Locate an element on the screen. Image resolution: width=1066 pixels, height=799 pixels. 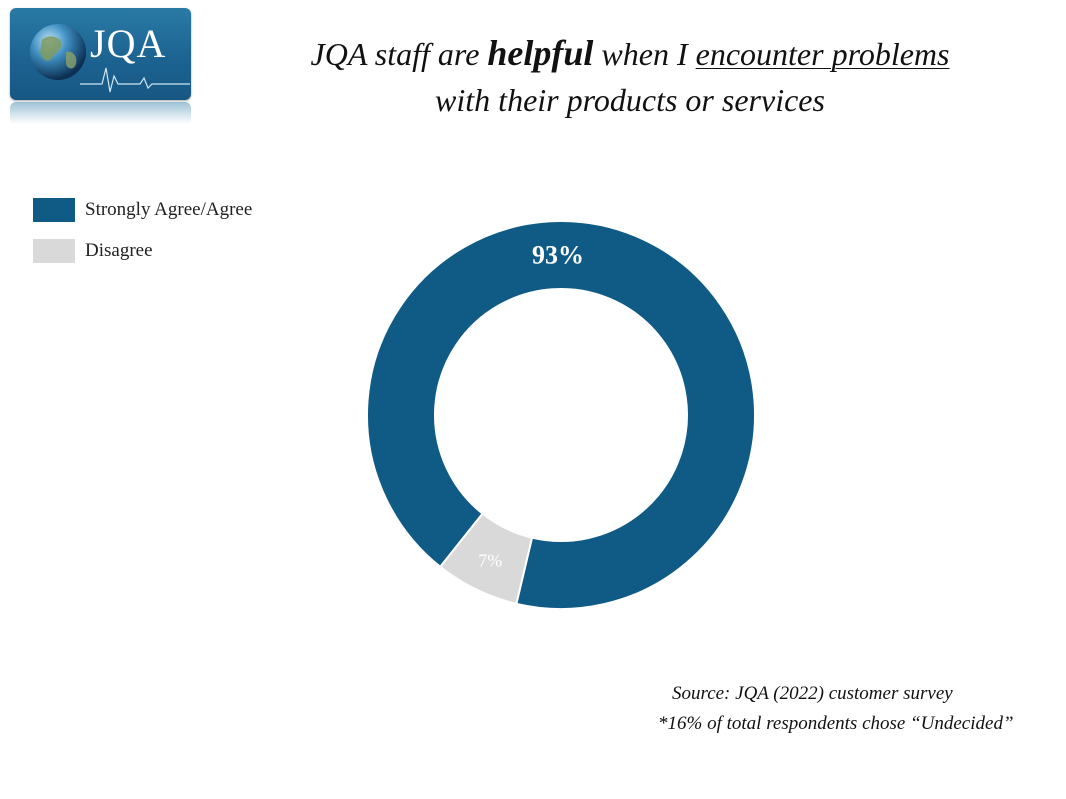
donut-slice-disagree is located at coordinates (486, 559).